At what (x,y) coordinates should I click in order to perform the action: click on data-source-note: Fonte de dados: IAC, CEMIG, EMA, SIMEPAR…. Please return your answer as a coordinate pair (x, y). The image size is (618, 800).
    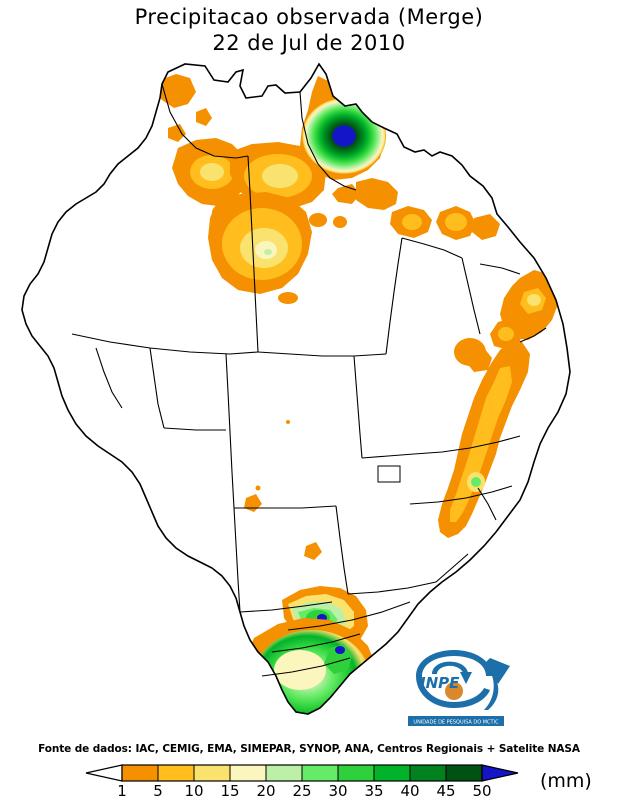
    Looking at the image, I should click on (309, 749).